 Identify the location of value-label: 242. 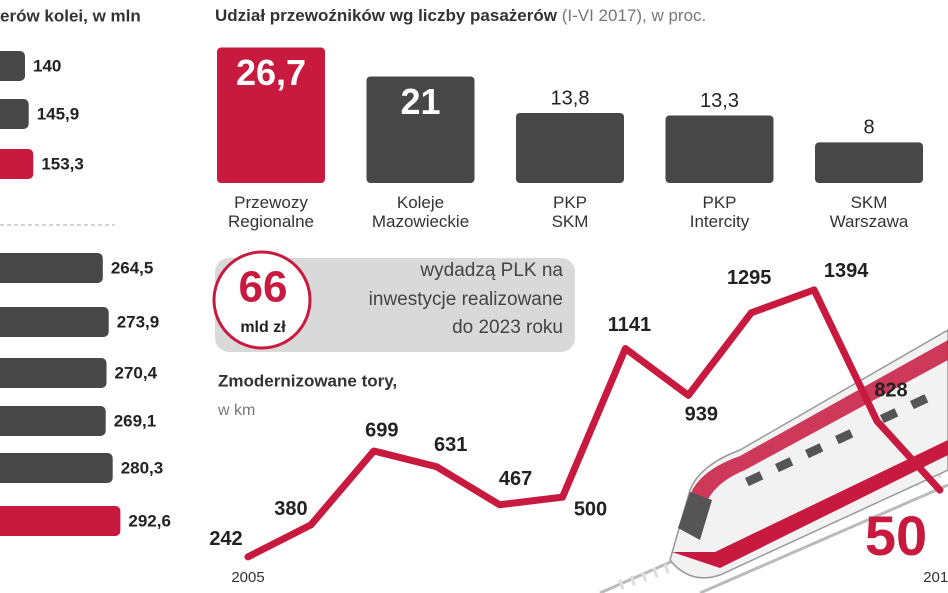
(225, 539).